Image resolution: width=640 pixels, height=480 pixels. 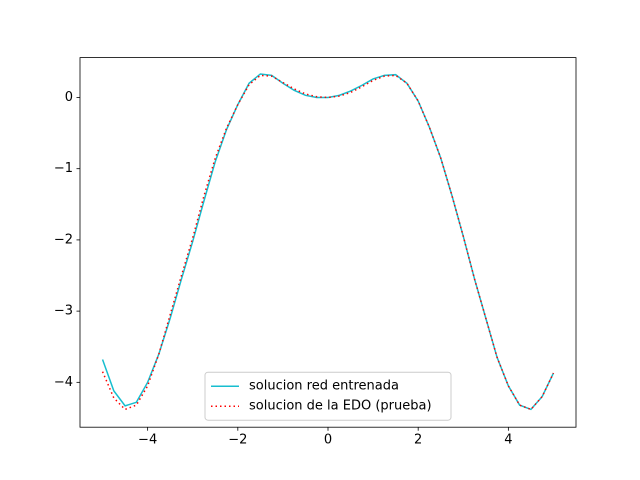 I want to click on legend-label: solucion de la EDO (prueba), so click(x=340, y=406).